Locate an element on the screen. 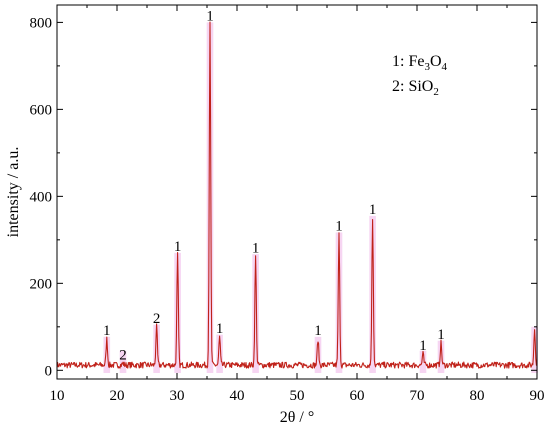  x-tick-label: 30 is located at coordinates (177, 396).